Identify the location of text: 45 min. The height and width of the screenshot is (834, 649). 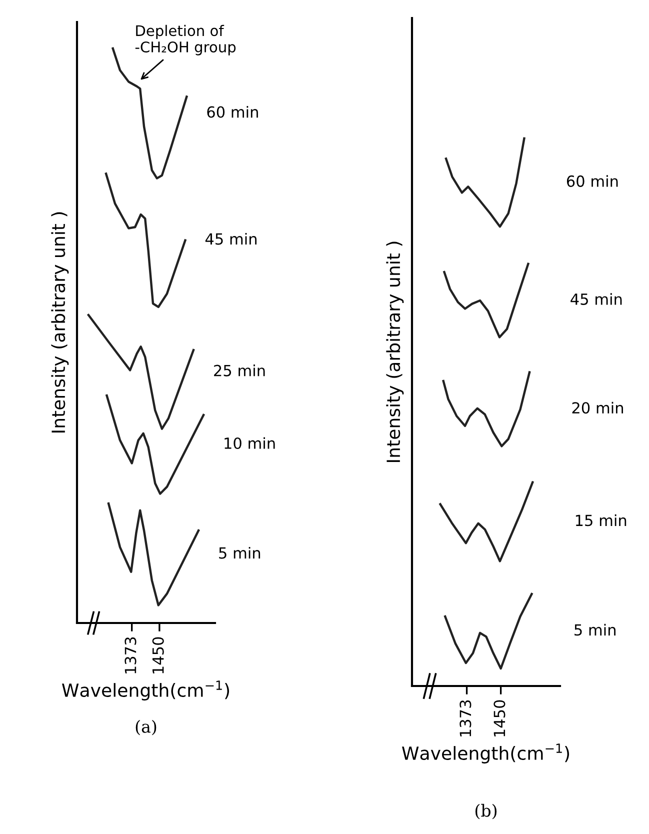
(596, 299).